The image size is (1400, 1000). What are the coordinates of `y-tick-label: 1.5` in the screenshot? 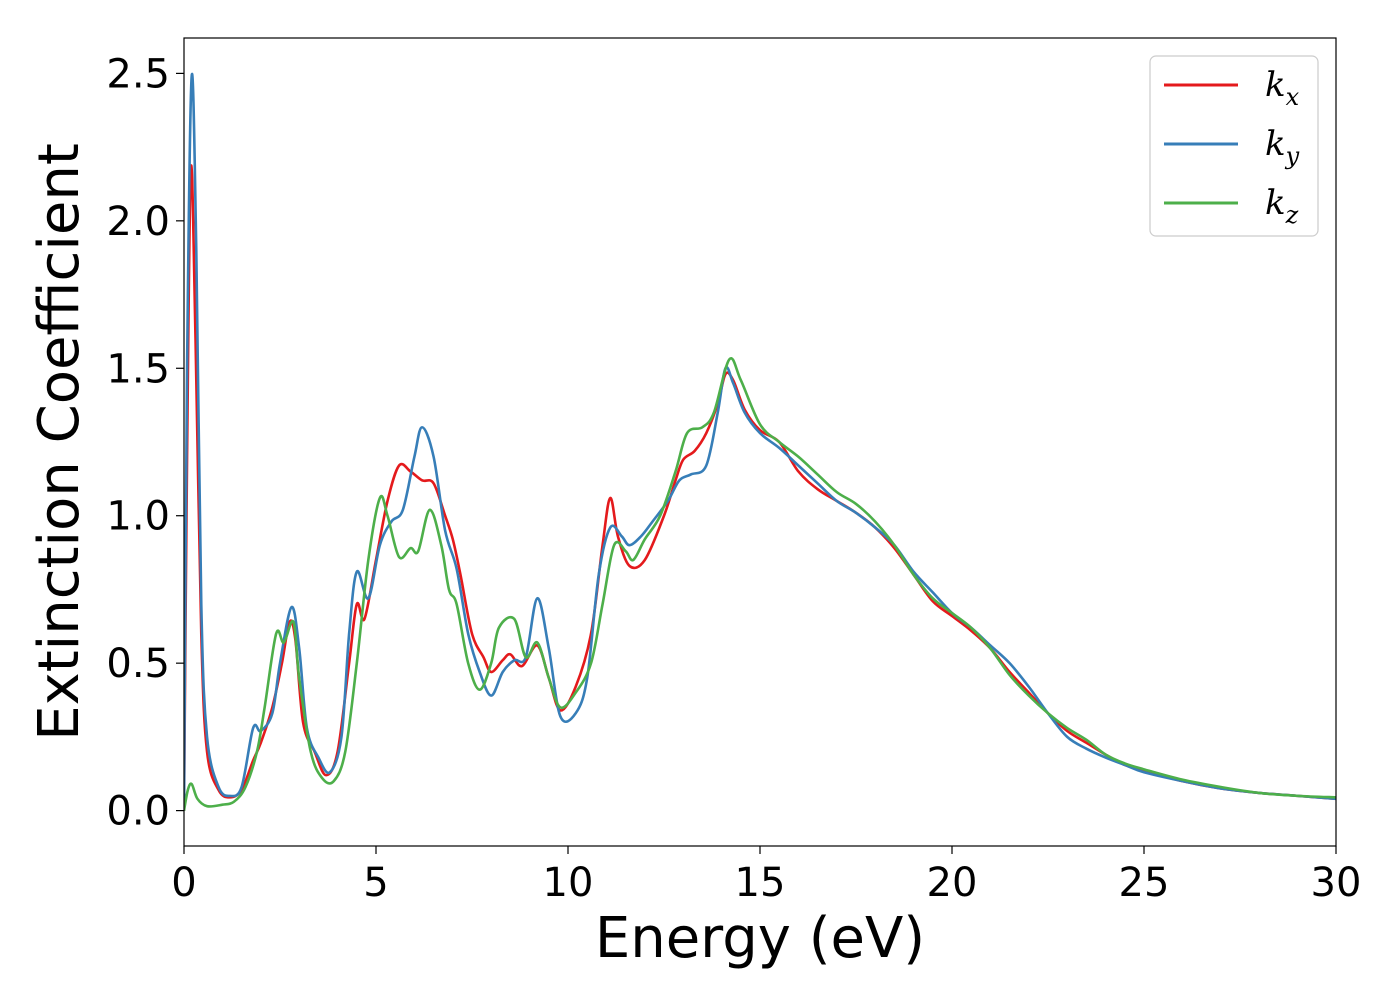 It's located at (138, 369).